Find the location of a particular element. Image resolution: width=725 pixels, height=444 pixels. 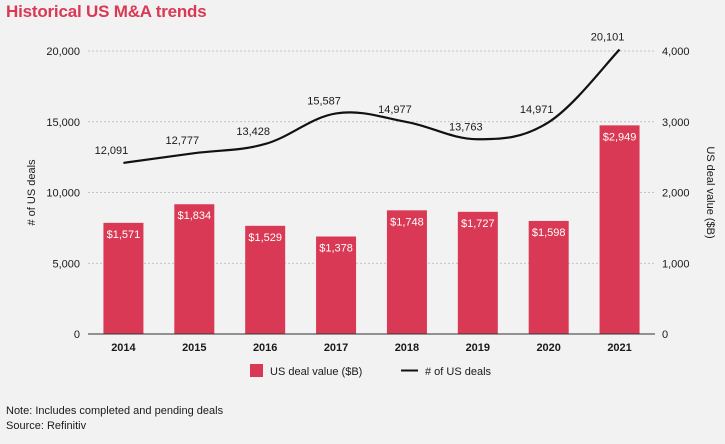

line-value-label: 14,971 is located at coordinates (537, 110).